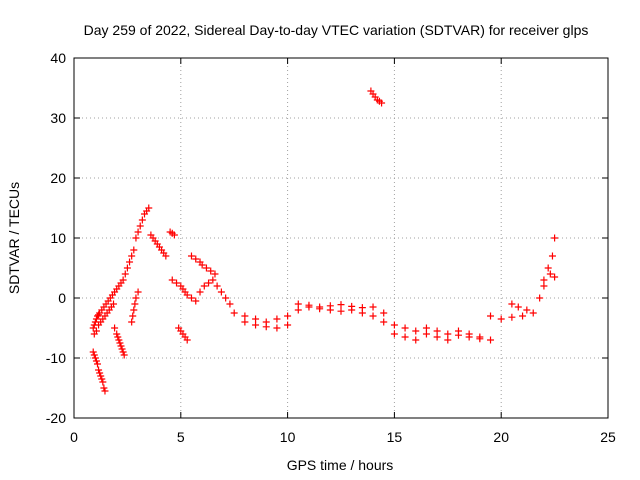 Image resolution: width=640 pixels, height=480 pixels. Describe the element at coordinates (340, 465) in the screenshot. I see `x-axis-label: GPS time / hours` at that location.